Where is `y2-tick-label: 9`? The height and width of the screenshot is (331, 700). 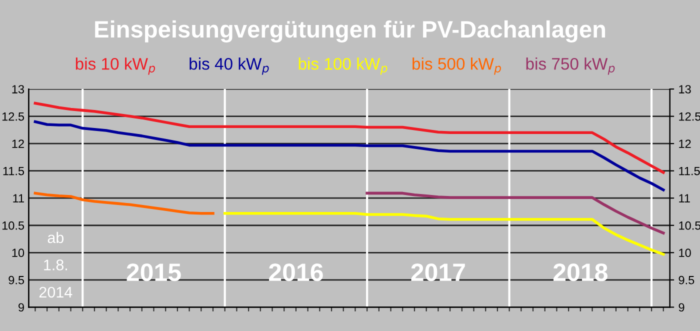 y2-tick-label: 9 is located at coordinates (681, 307).